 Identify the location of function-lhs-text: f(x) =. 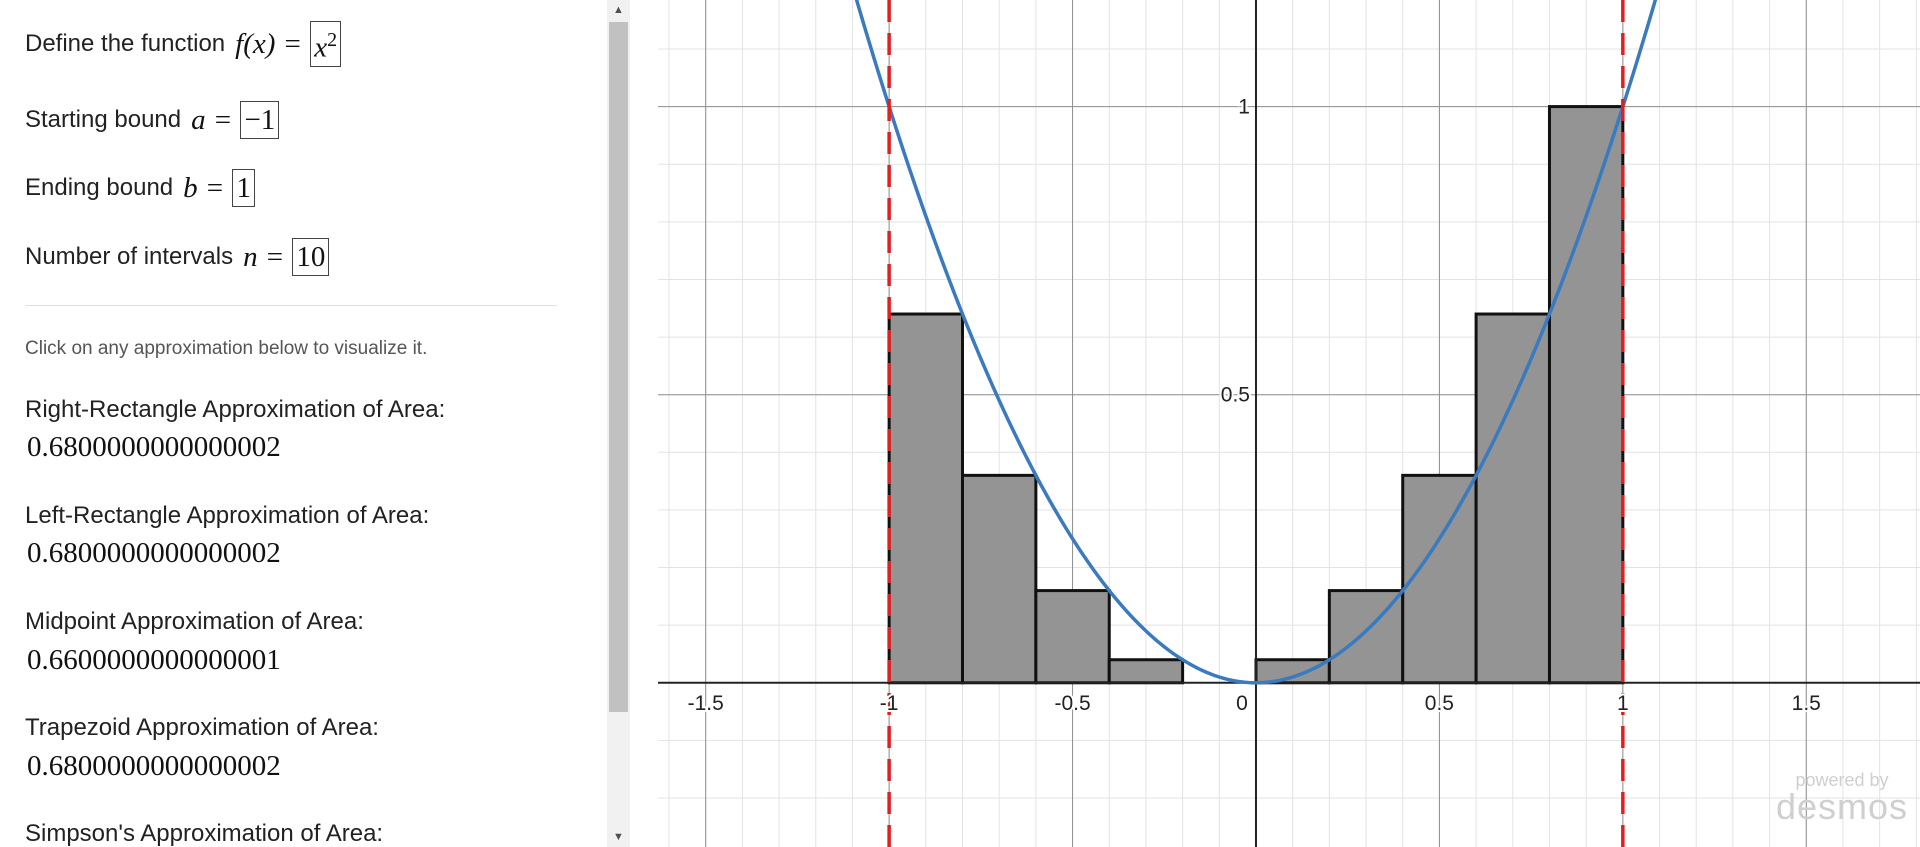
(269, 43).